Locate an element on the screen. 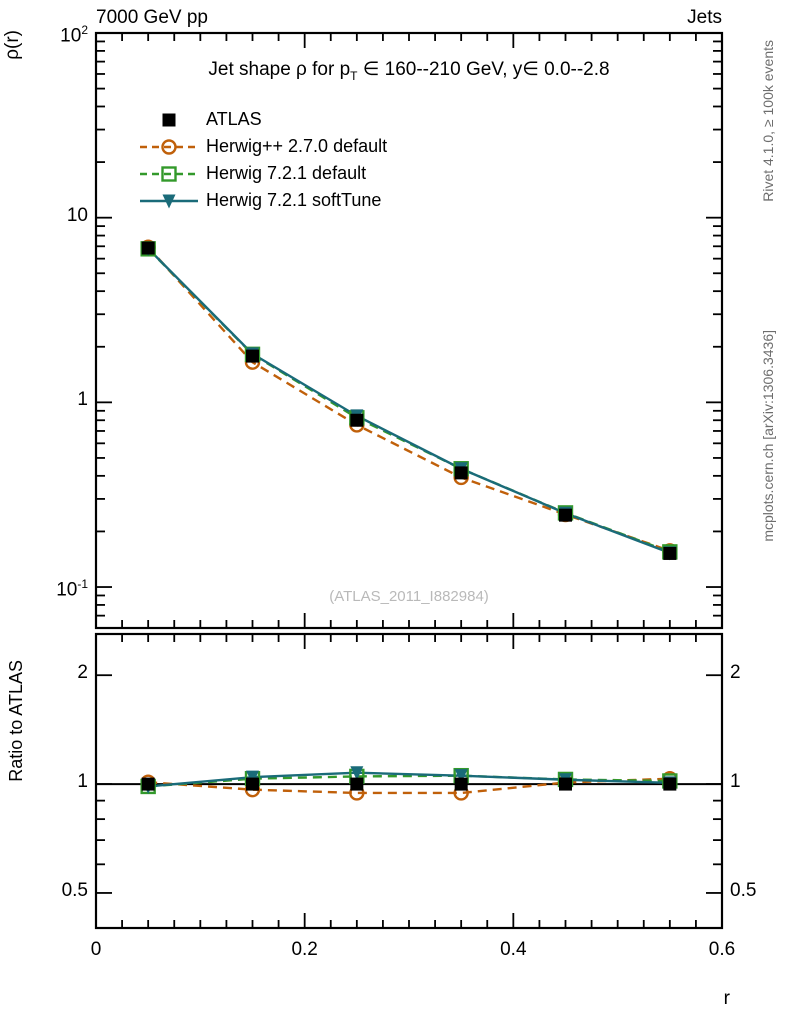 The image size is (786, 1024). analysis-watermark: (ATLAS_2011_I882984) is located at coordinates (409, 596).